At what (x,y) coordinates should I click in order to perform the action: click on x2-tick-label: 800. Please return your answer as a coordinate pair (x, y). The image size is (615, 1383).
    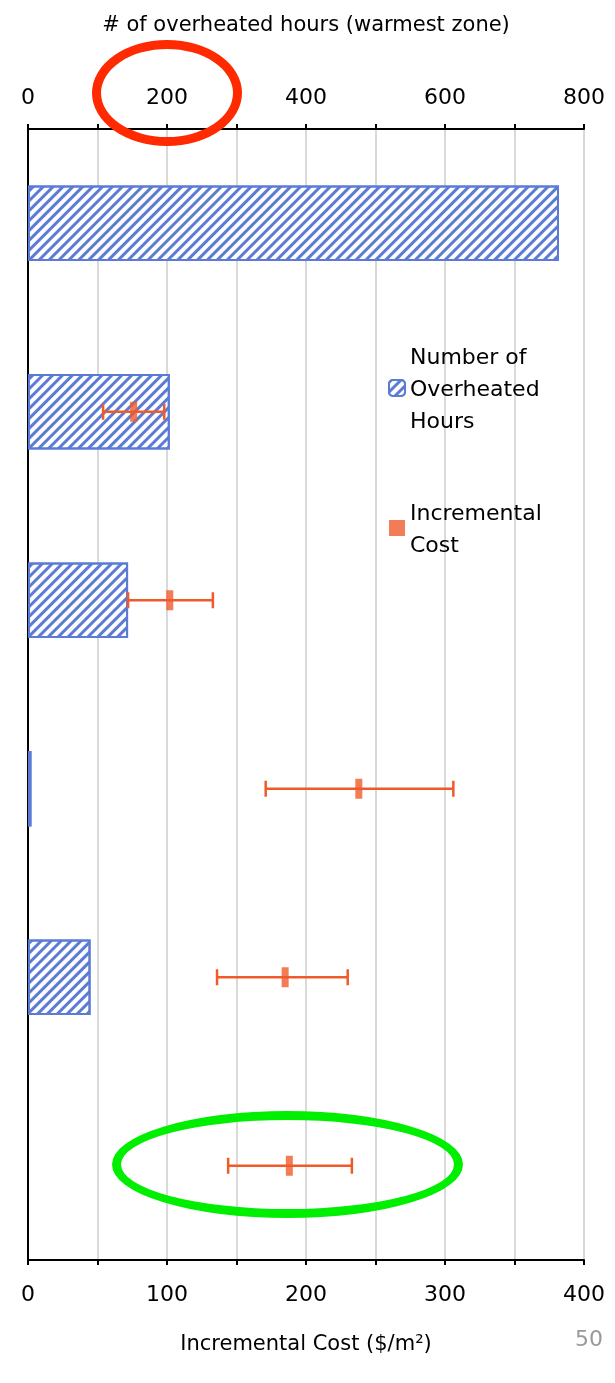
    Looking at the image, I should click on (584, 96).